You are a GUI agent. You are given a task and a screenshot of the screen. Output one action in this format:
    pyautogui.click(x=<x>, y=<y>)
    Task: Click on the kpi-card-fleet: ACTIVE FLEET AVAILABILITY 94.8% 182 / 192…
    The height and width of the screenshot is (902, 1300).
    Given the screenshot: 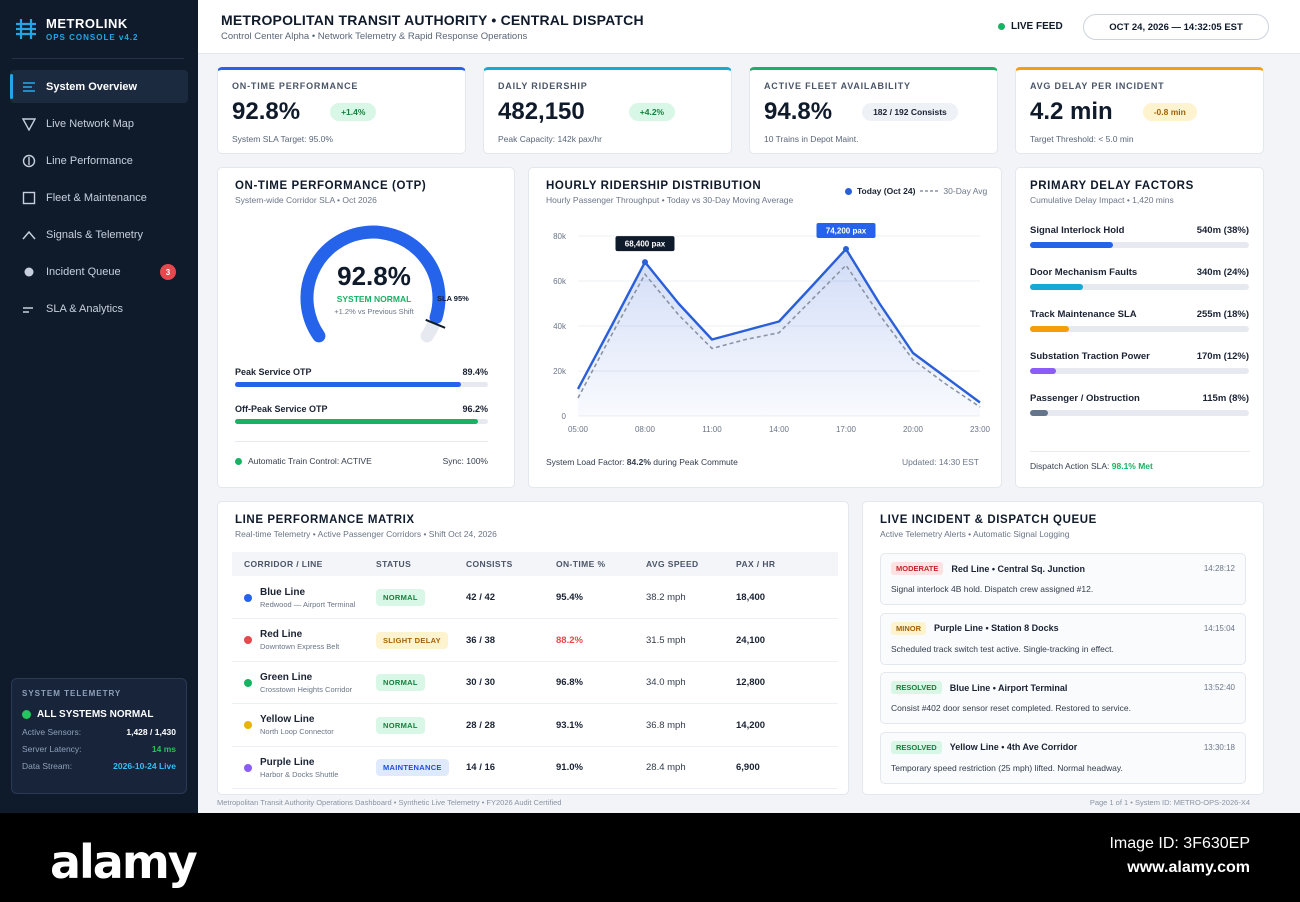 What is the action you would take?
    pyautogui.click(x=873, y=110)
    